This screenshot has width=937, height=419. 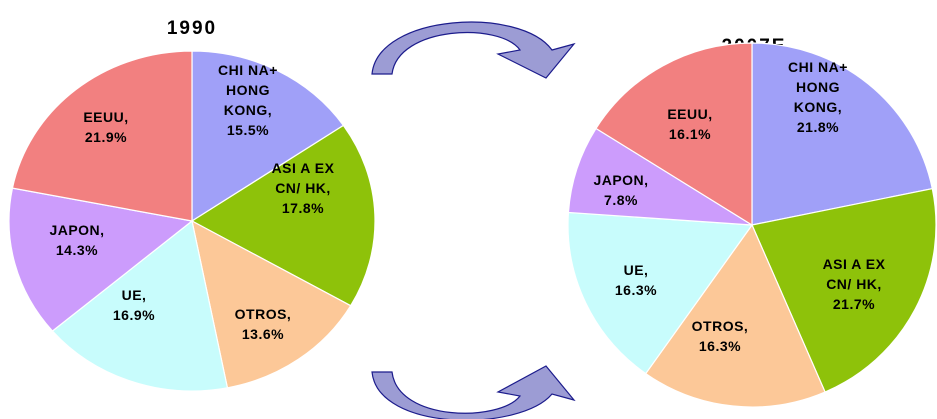 I want to click on slice-label-ue: UE, 16.9%, so click(x=134, y=305).